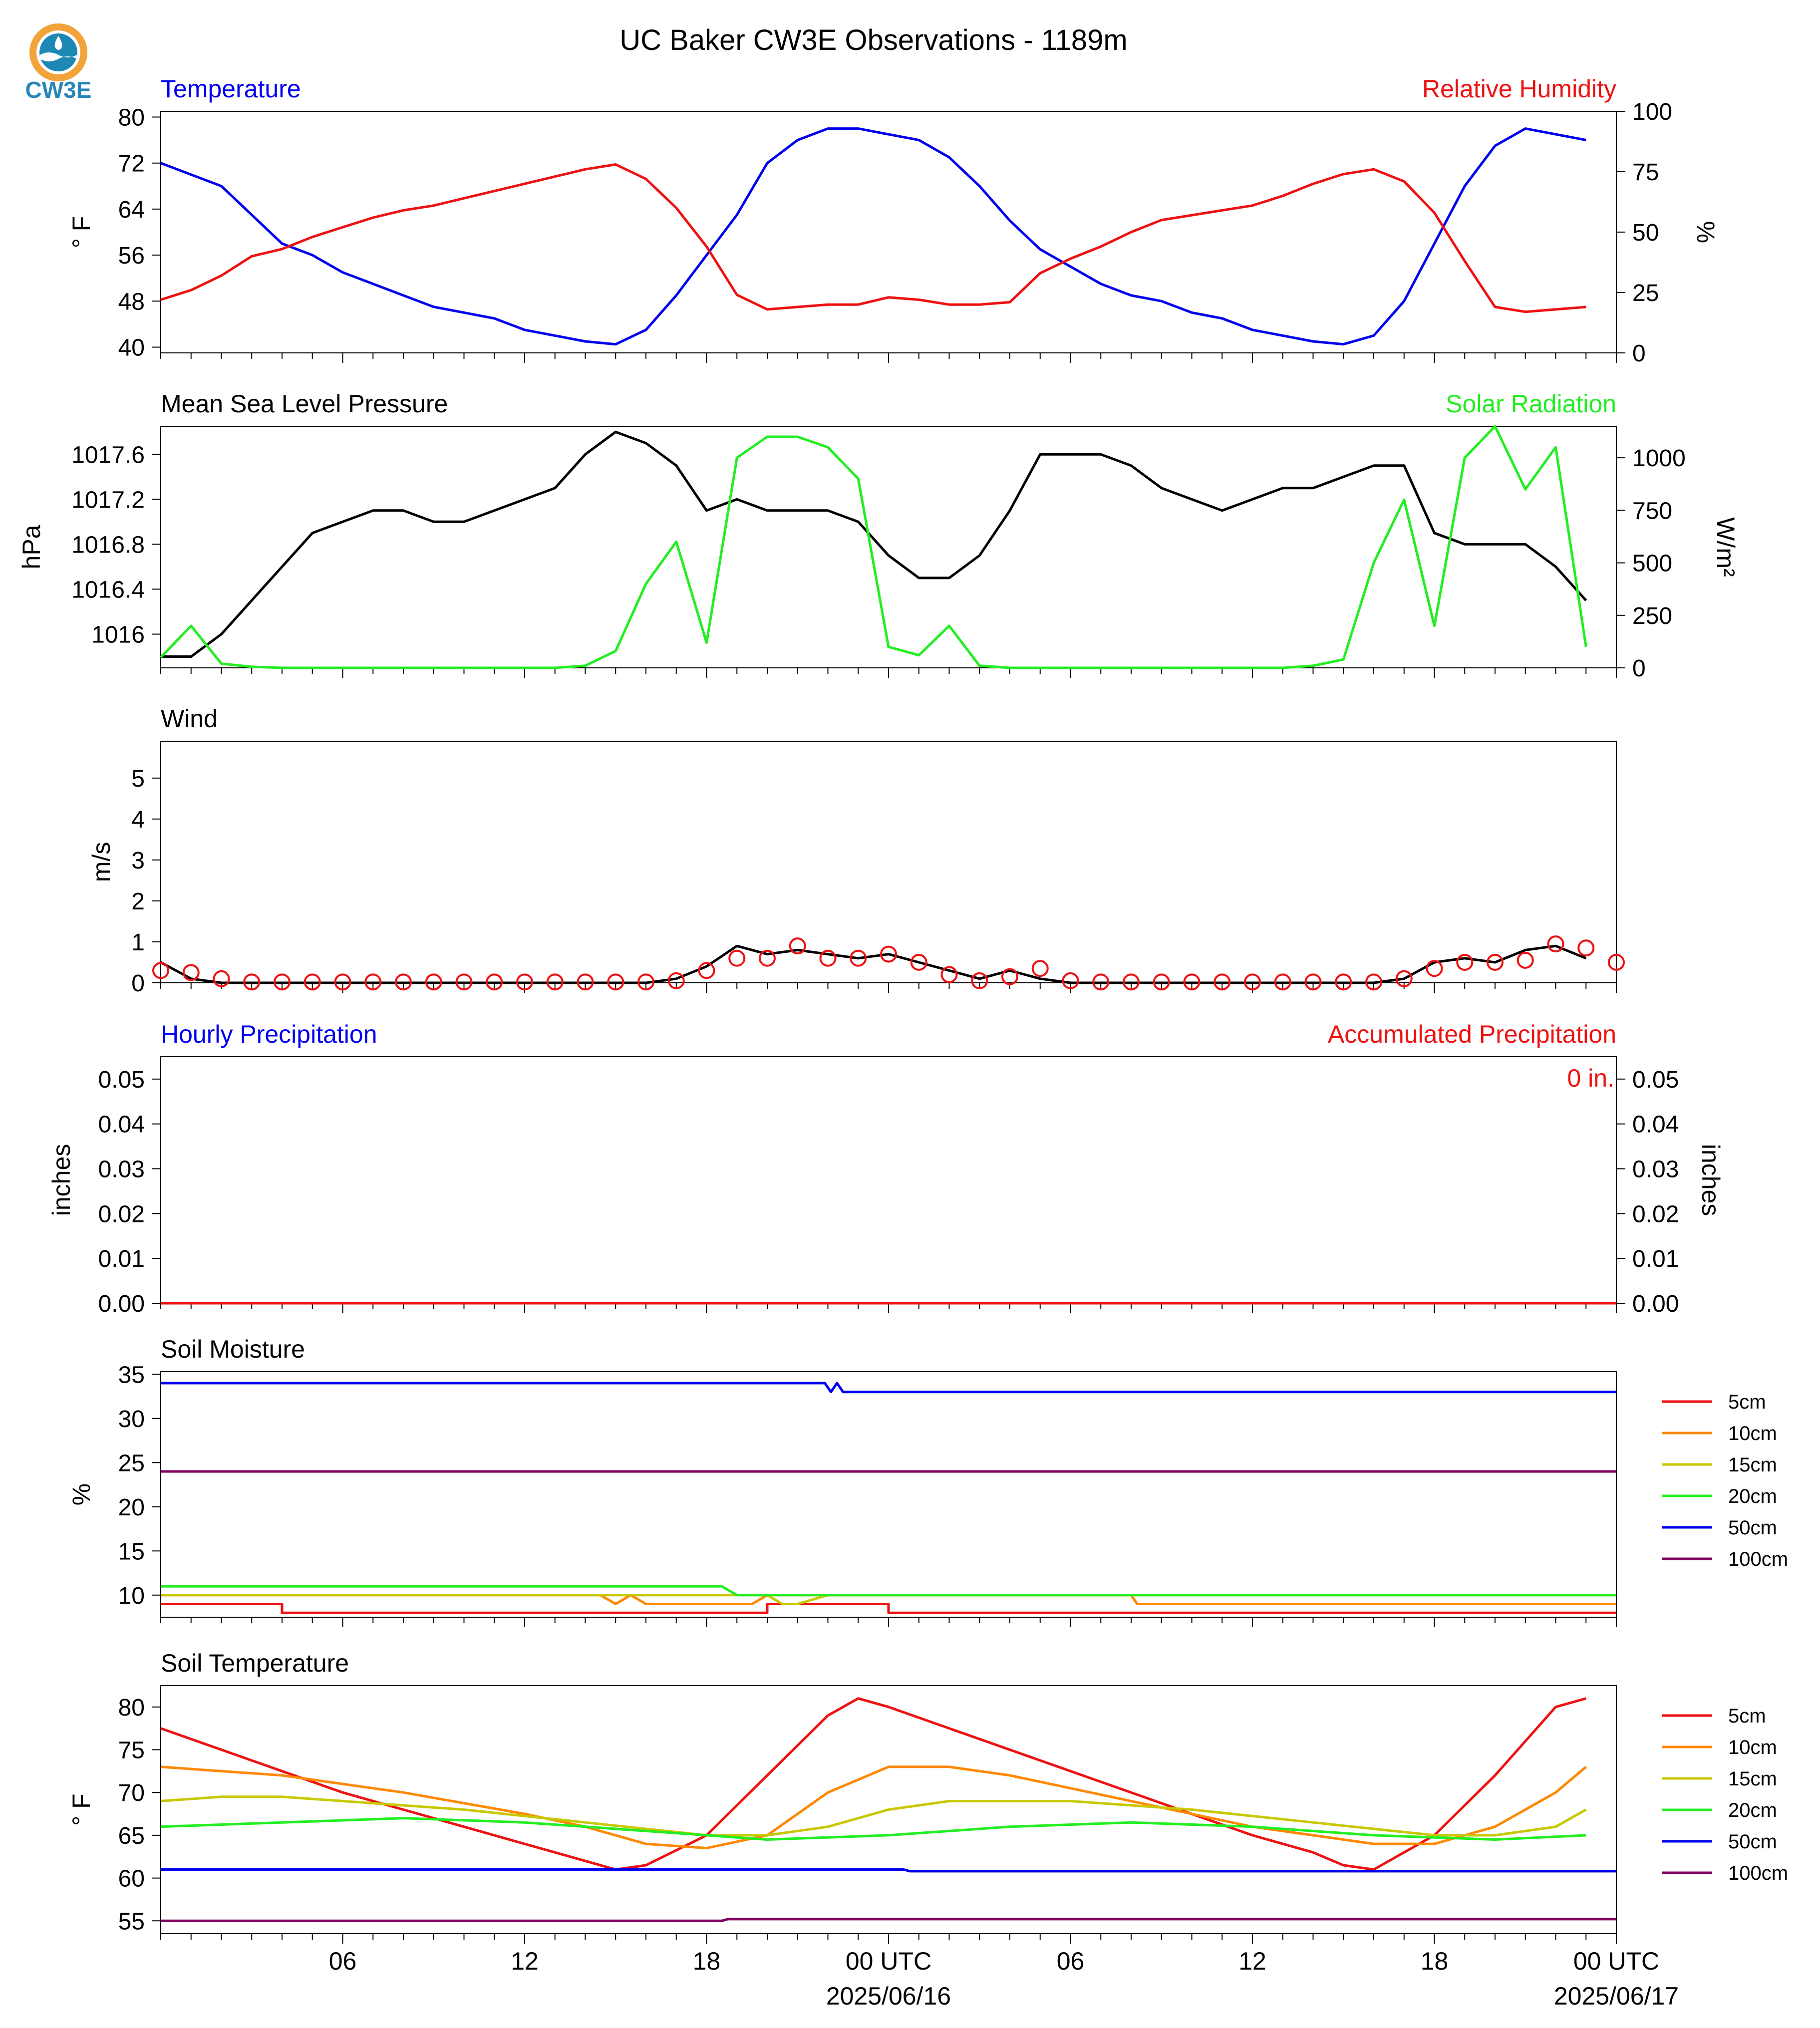  I want to click on y-tick-label-right: 500, so click(1652, 564).